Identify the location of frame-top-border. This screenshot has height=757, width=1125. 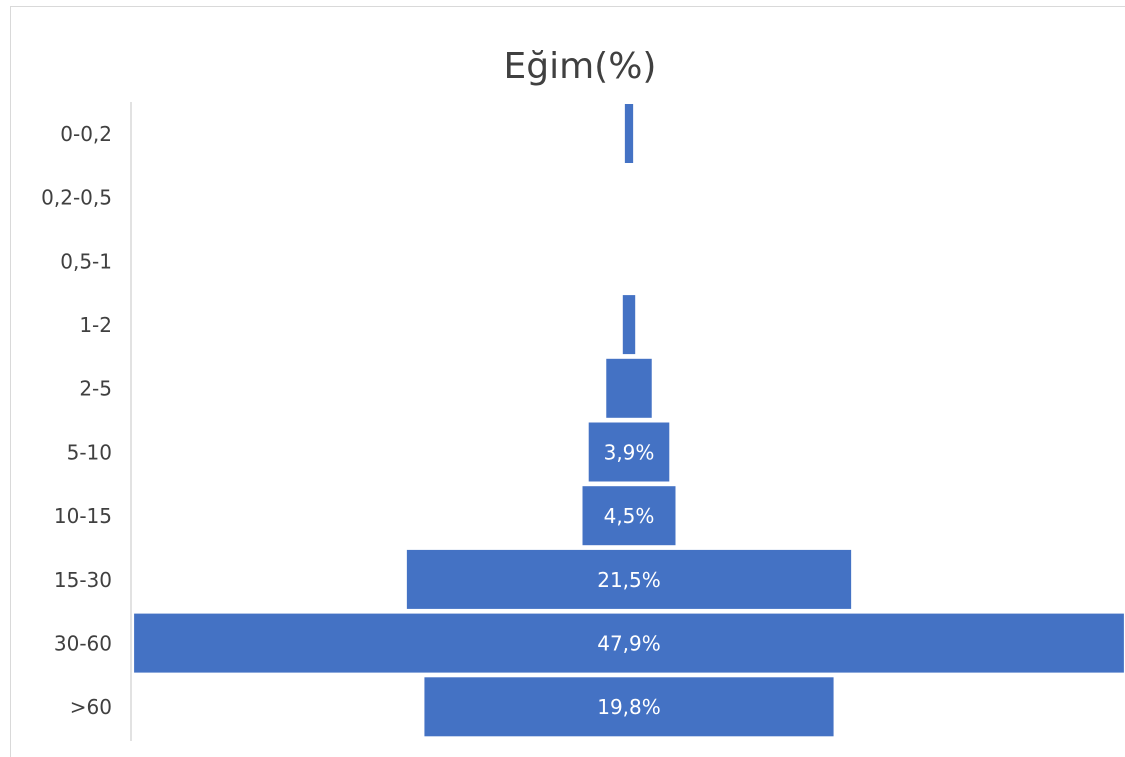
(567, 6).